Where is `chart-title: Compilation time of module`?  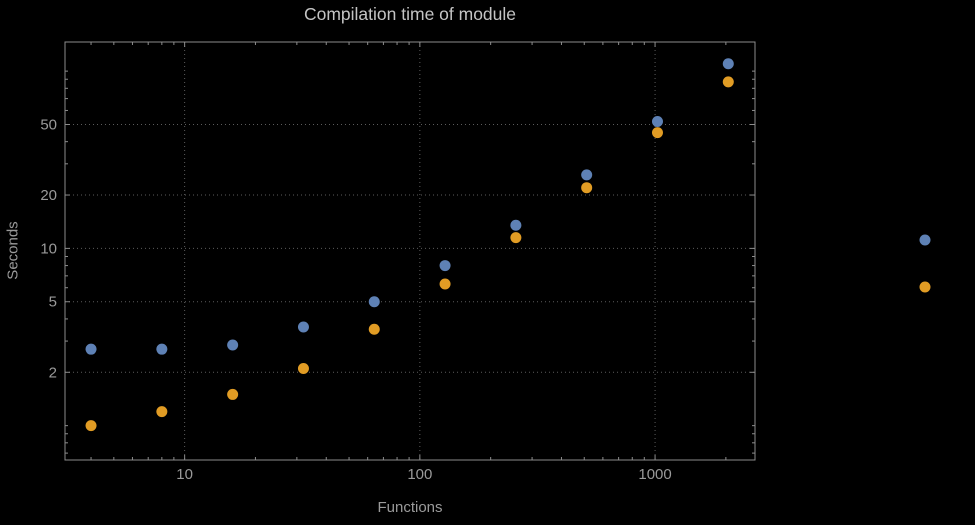
chart-title: Compilation time of module is located at coordinates (410, 14).